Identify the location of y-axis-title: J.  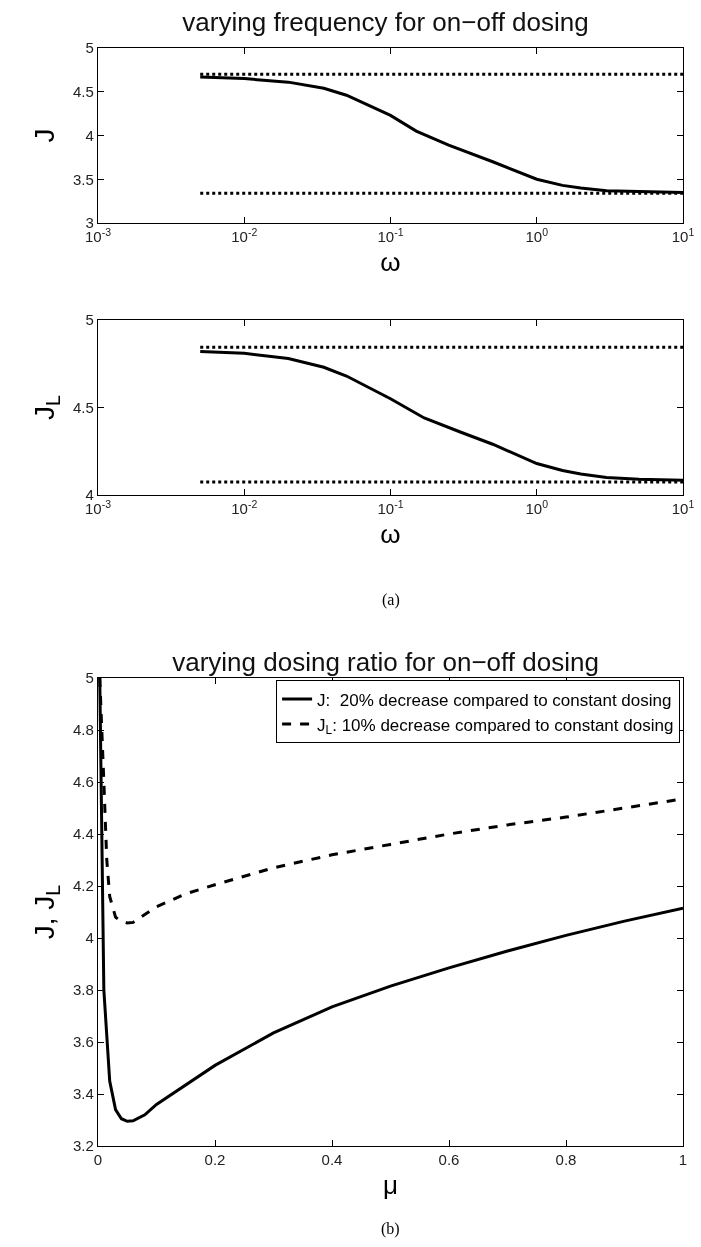
(44, 135).